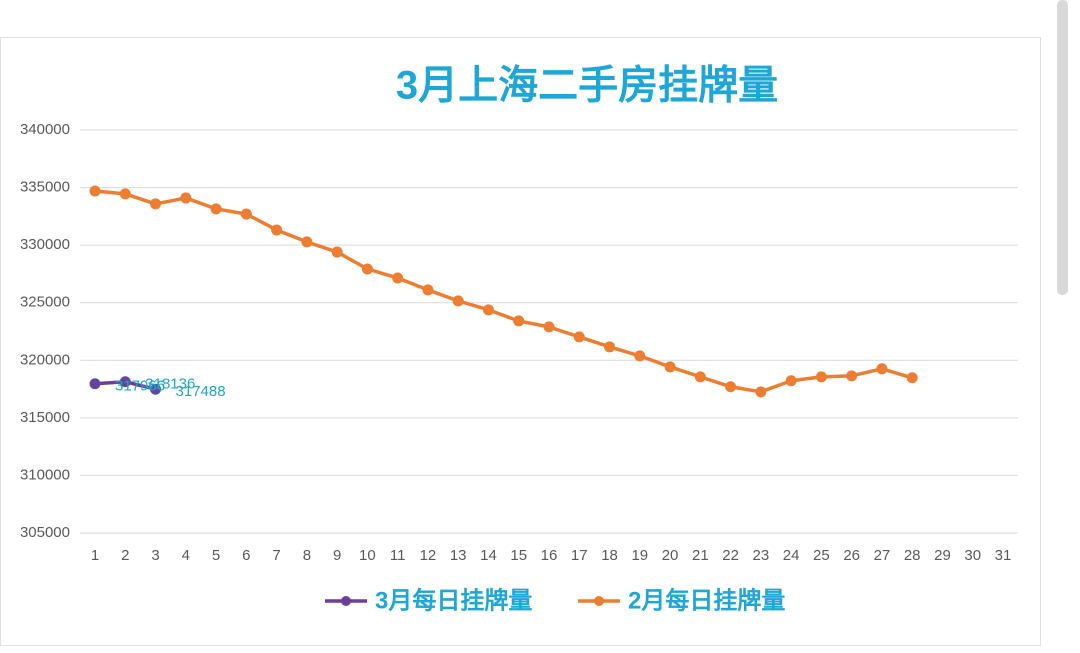  What do you see at coordinates (587, 86) in the screenshot?
I see `chart-title: 3月上海二手房挂牌量` at bounding box center [587, 86].